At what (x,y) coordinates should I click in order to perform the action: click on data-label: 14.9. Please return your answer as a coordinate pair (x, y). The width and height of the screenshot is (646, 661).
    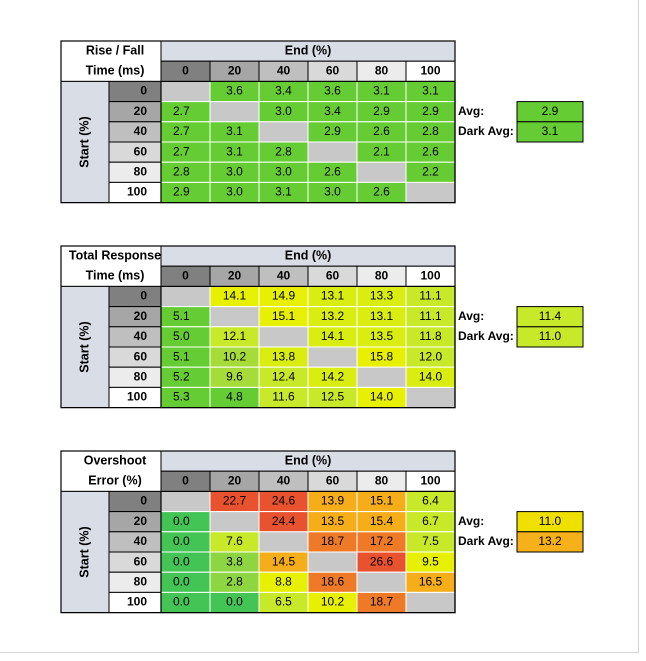
    Looking at the image, I should click on (284, 296).